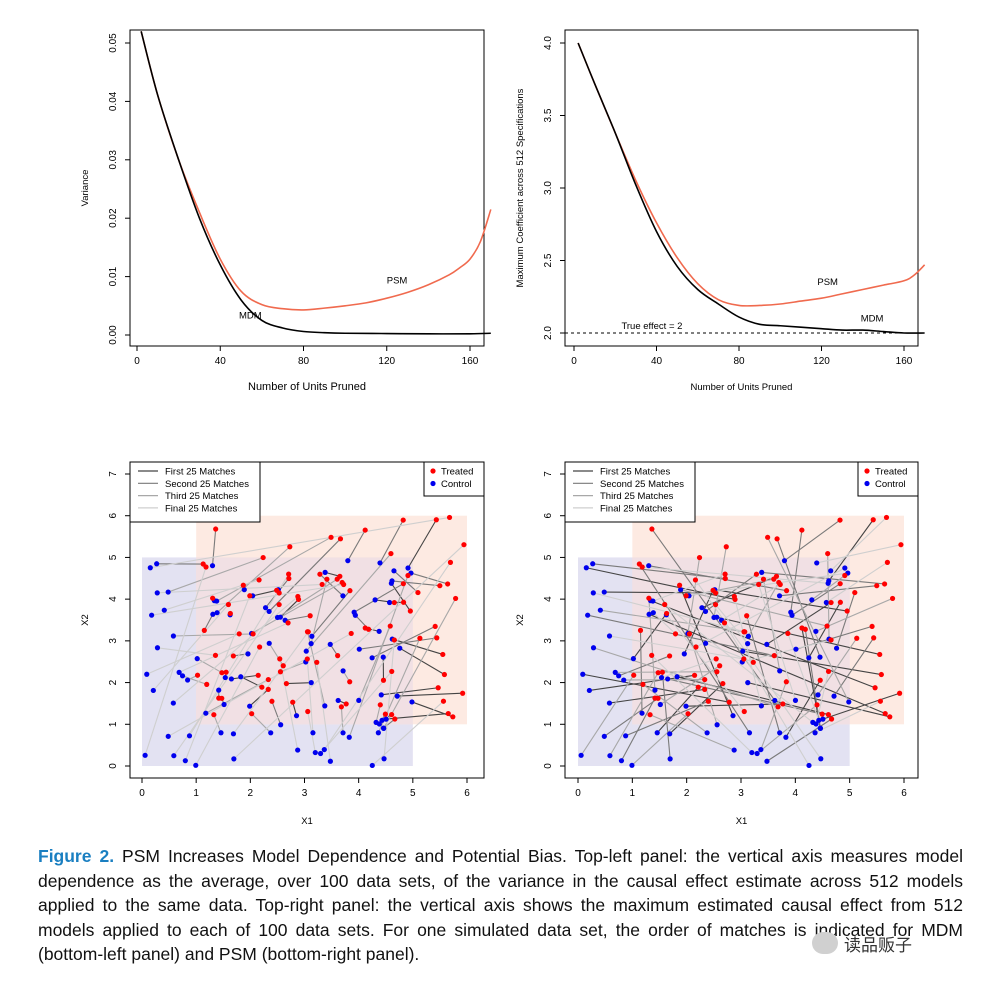 The width and height of the screenshot is (983, 989). What do you see at coordinates (201, 508) in the screenshot?
I see `bottom_left-legend-line-label: Final 25 Matches` at bounding box center [201, 508].